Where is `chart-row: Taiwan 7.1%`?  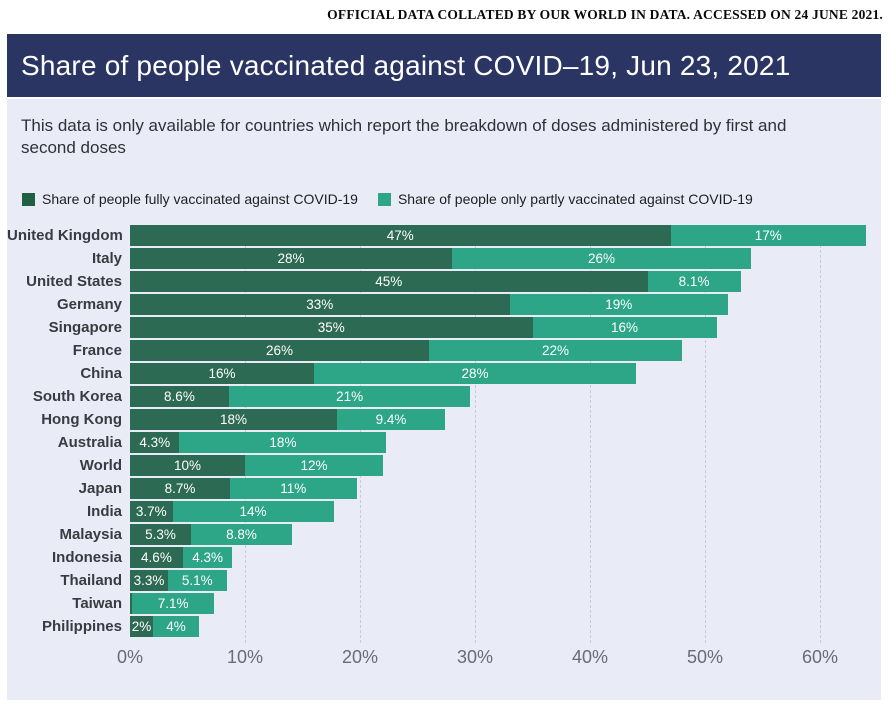 chart-row: Taiwan 7.1% is located at coordinates (444, 604).